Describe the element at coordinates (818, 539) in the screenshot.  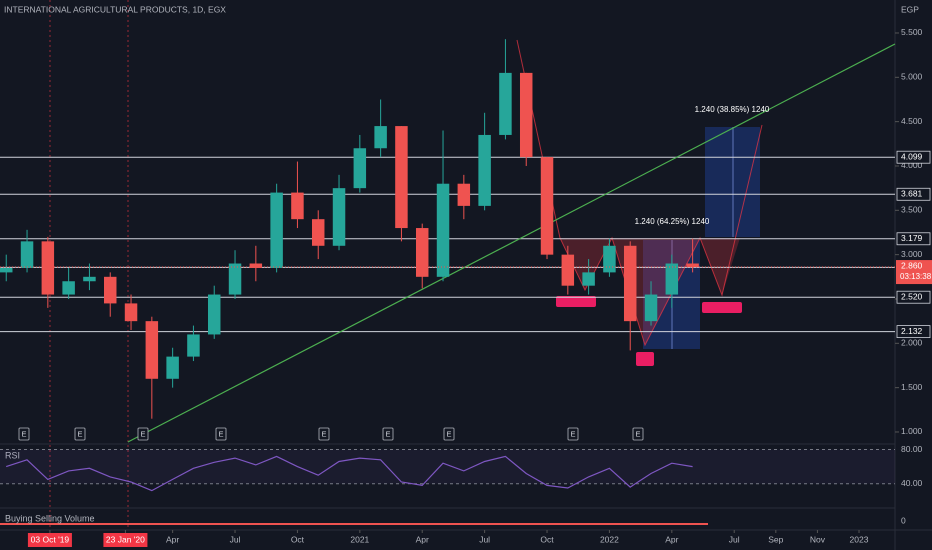
I see `x-tick-label: Nov` at that location.